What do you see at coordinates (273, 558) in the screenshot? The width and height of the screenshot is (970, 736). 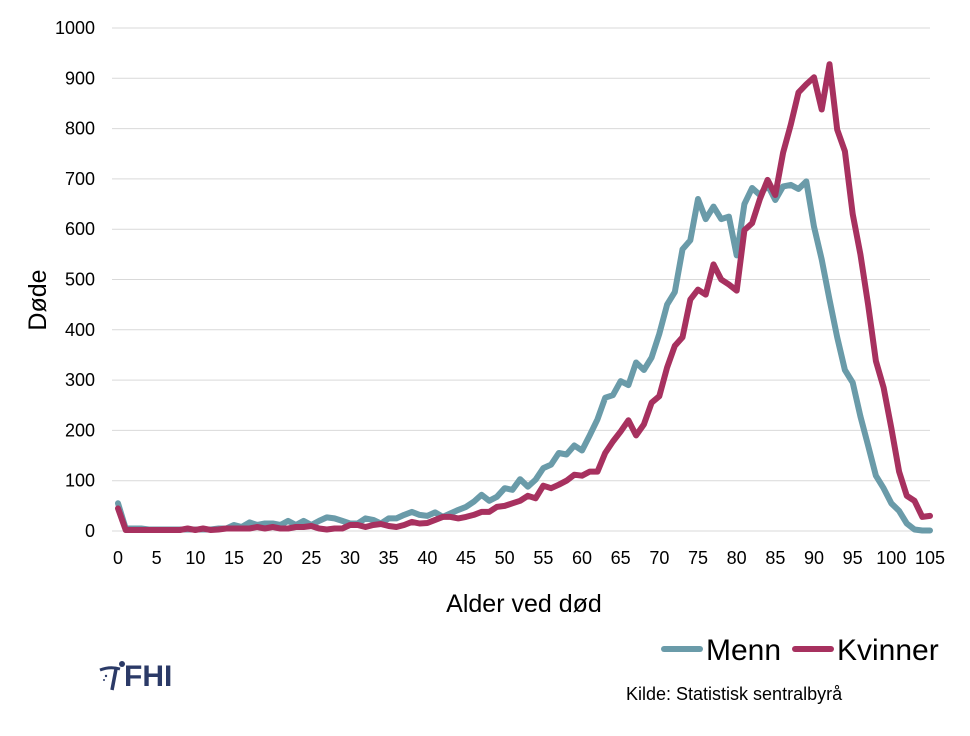 I see `x-tick-label: 20` at bounding box center [273, 558].